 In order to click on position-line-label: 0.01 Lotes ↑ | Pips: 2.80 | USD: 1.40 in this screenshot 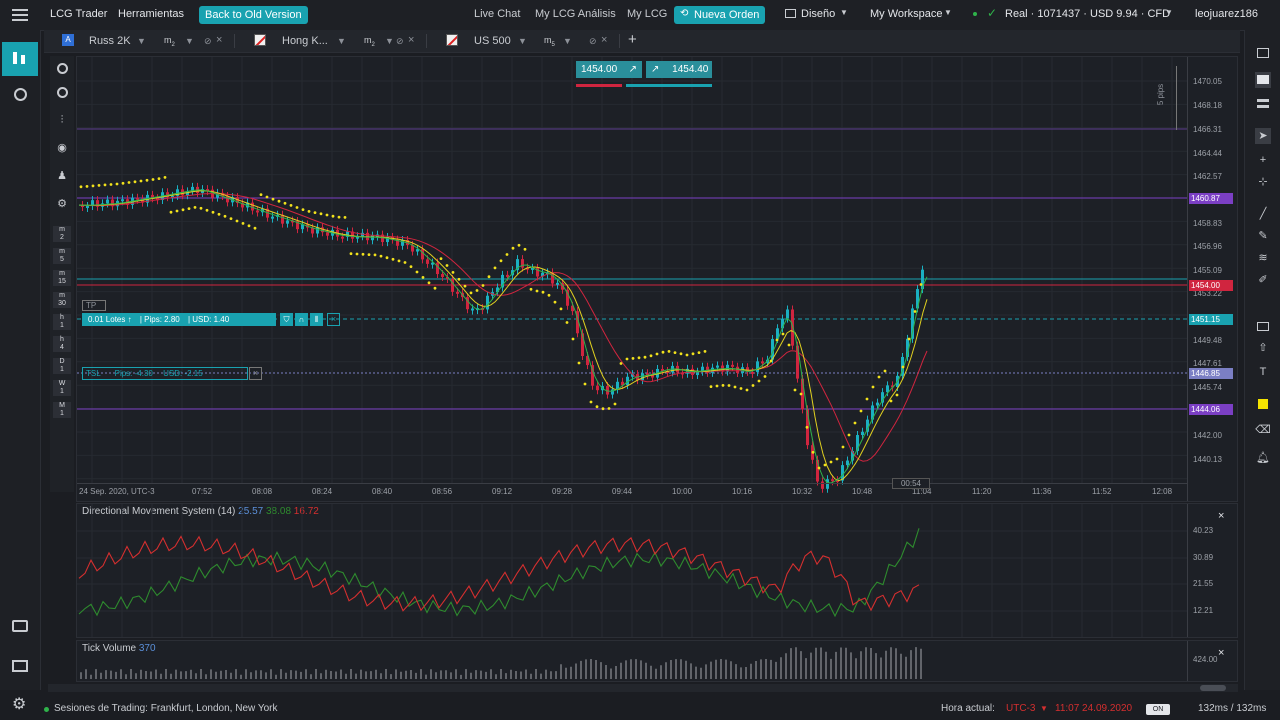, I will do `click(179, 319)`.